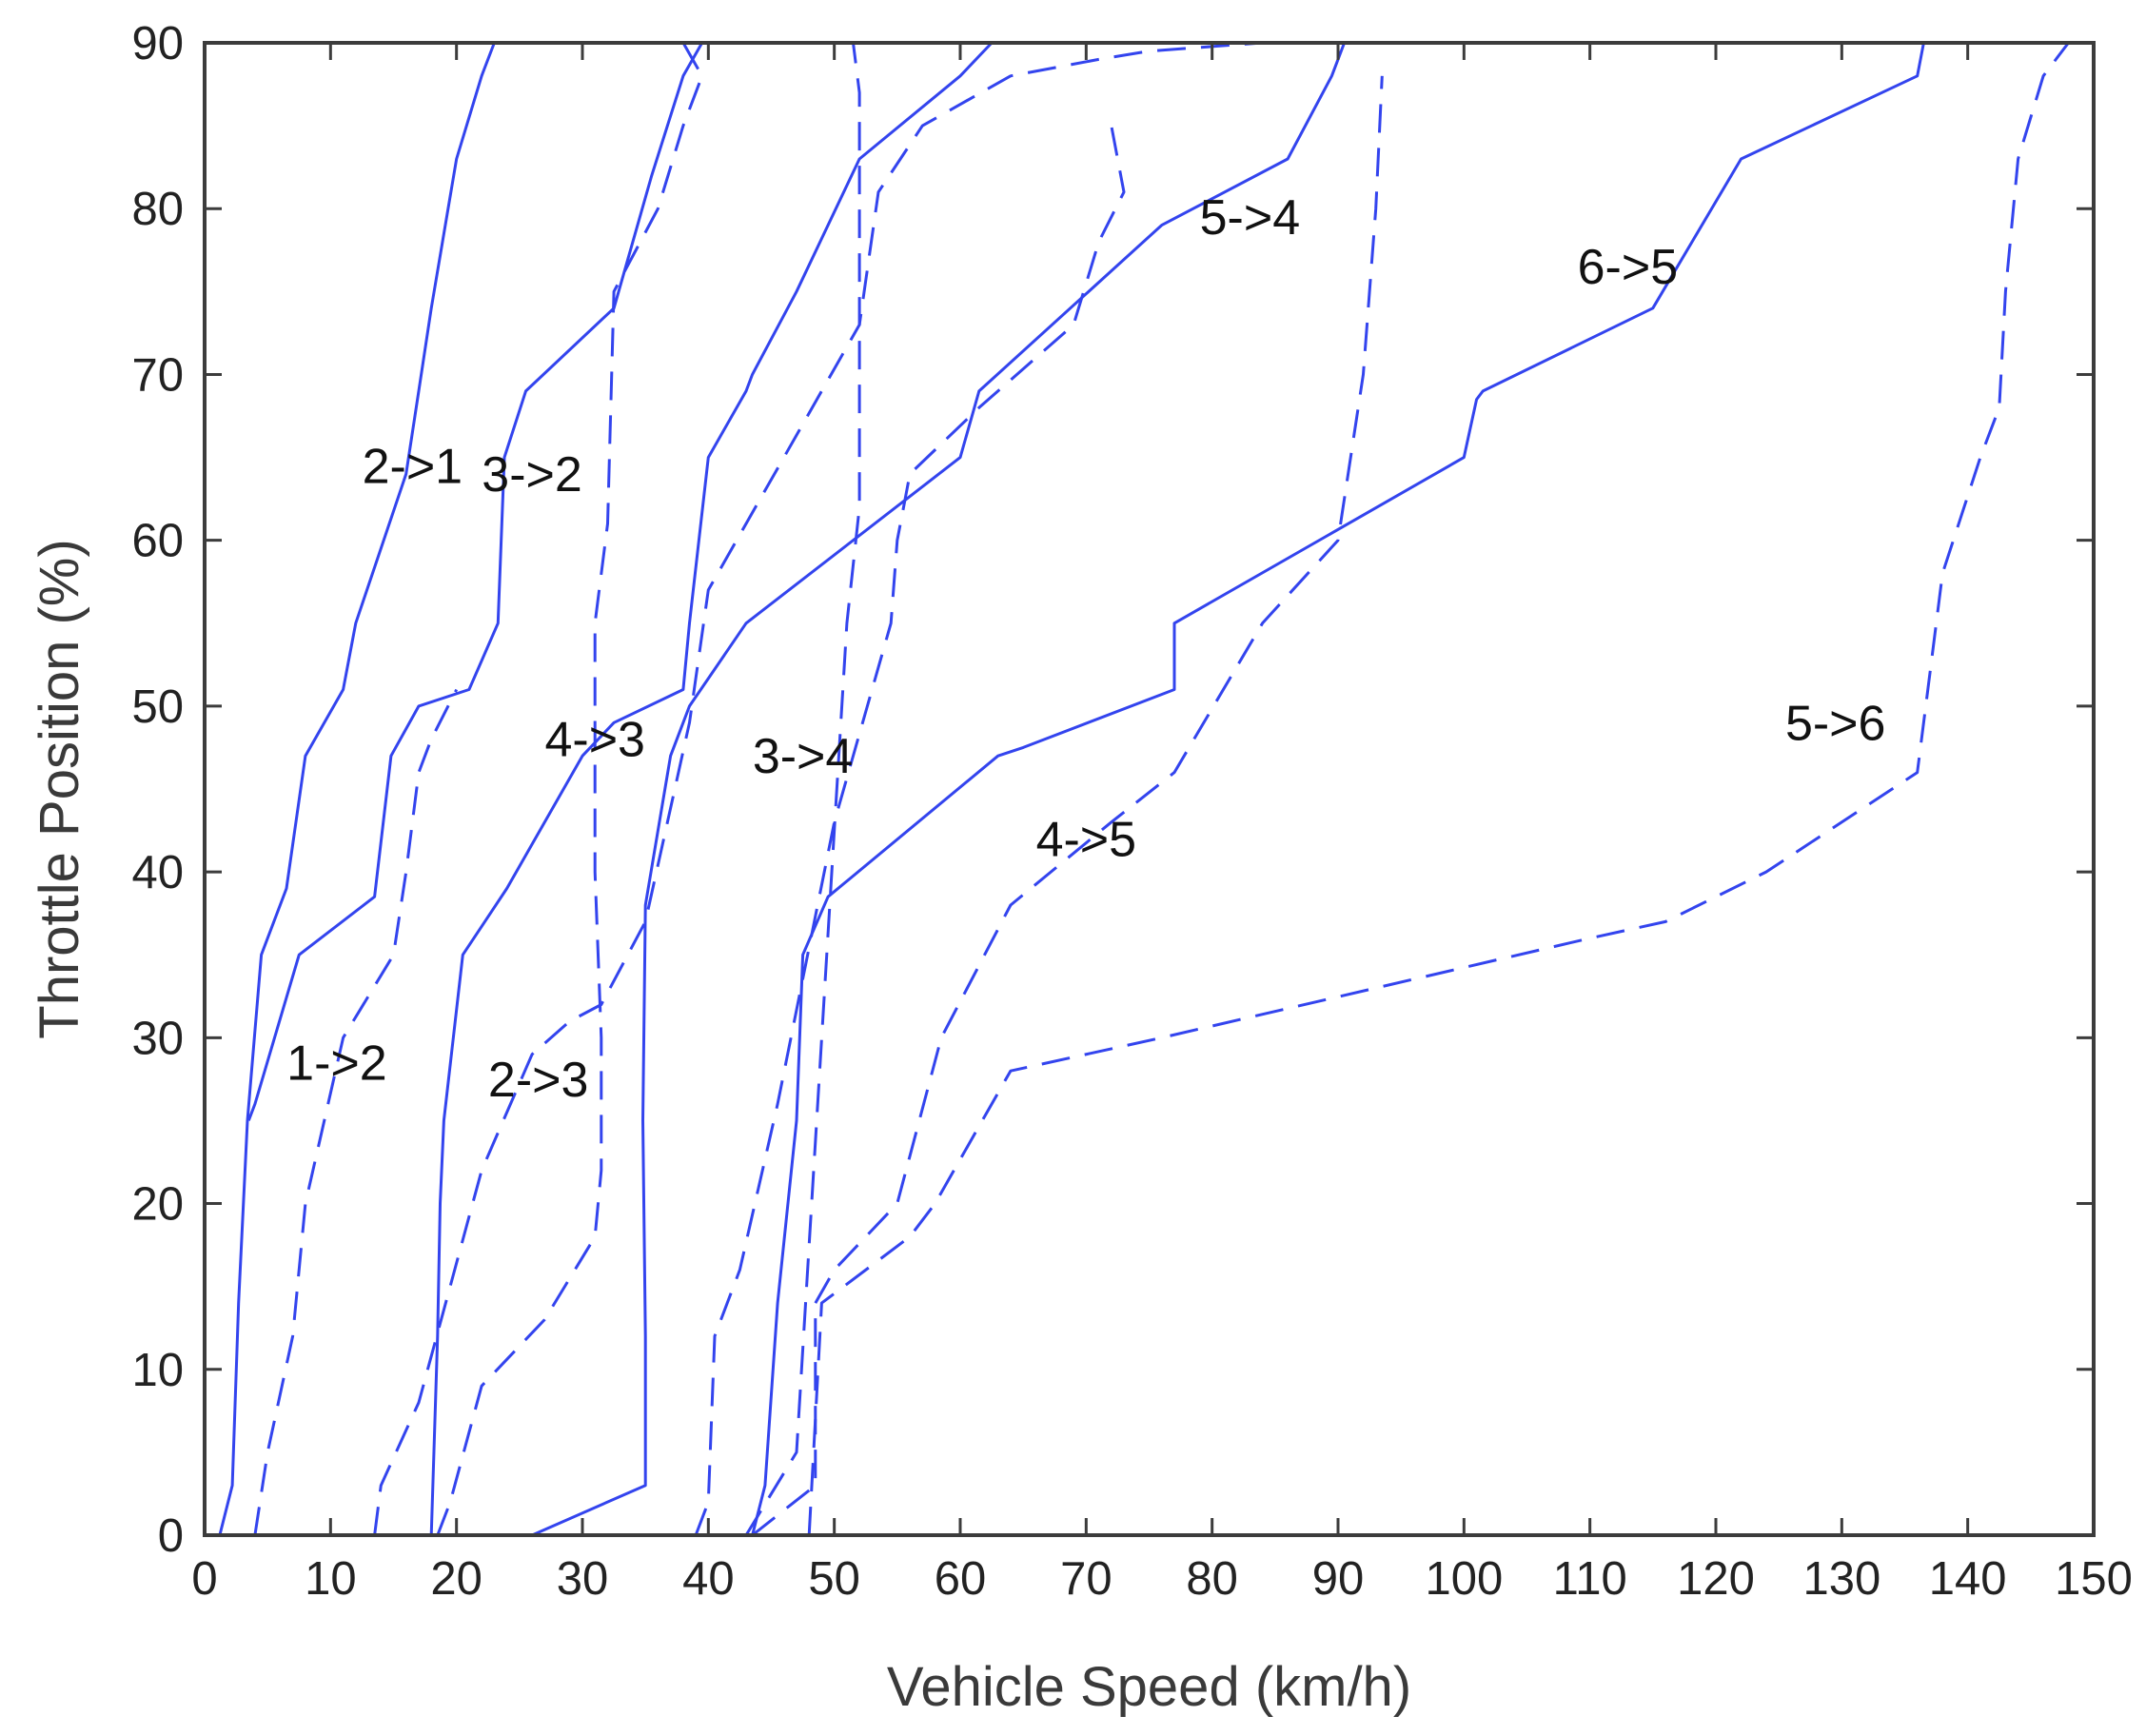 The width and height of the screenshot is (2146, 1736). I want to click on y-axis-title: Throttle Position (%), so click(60, 788).